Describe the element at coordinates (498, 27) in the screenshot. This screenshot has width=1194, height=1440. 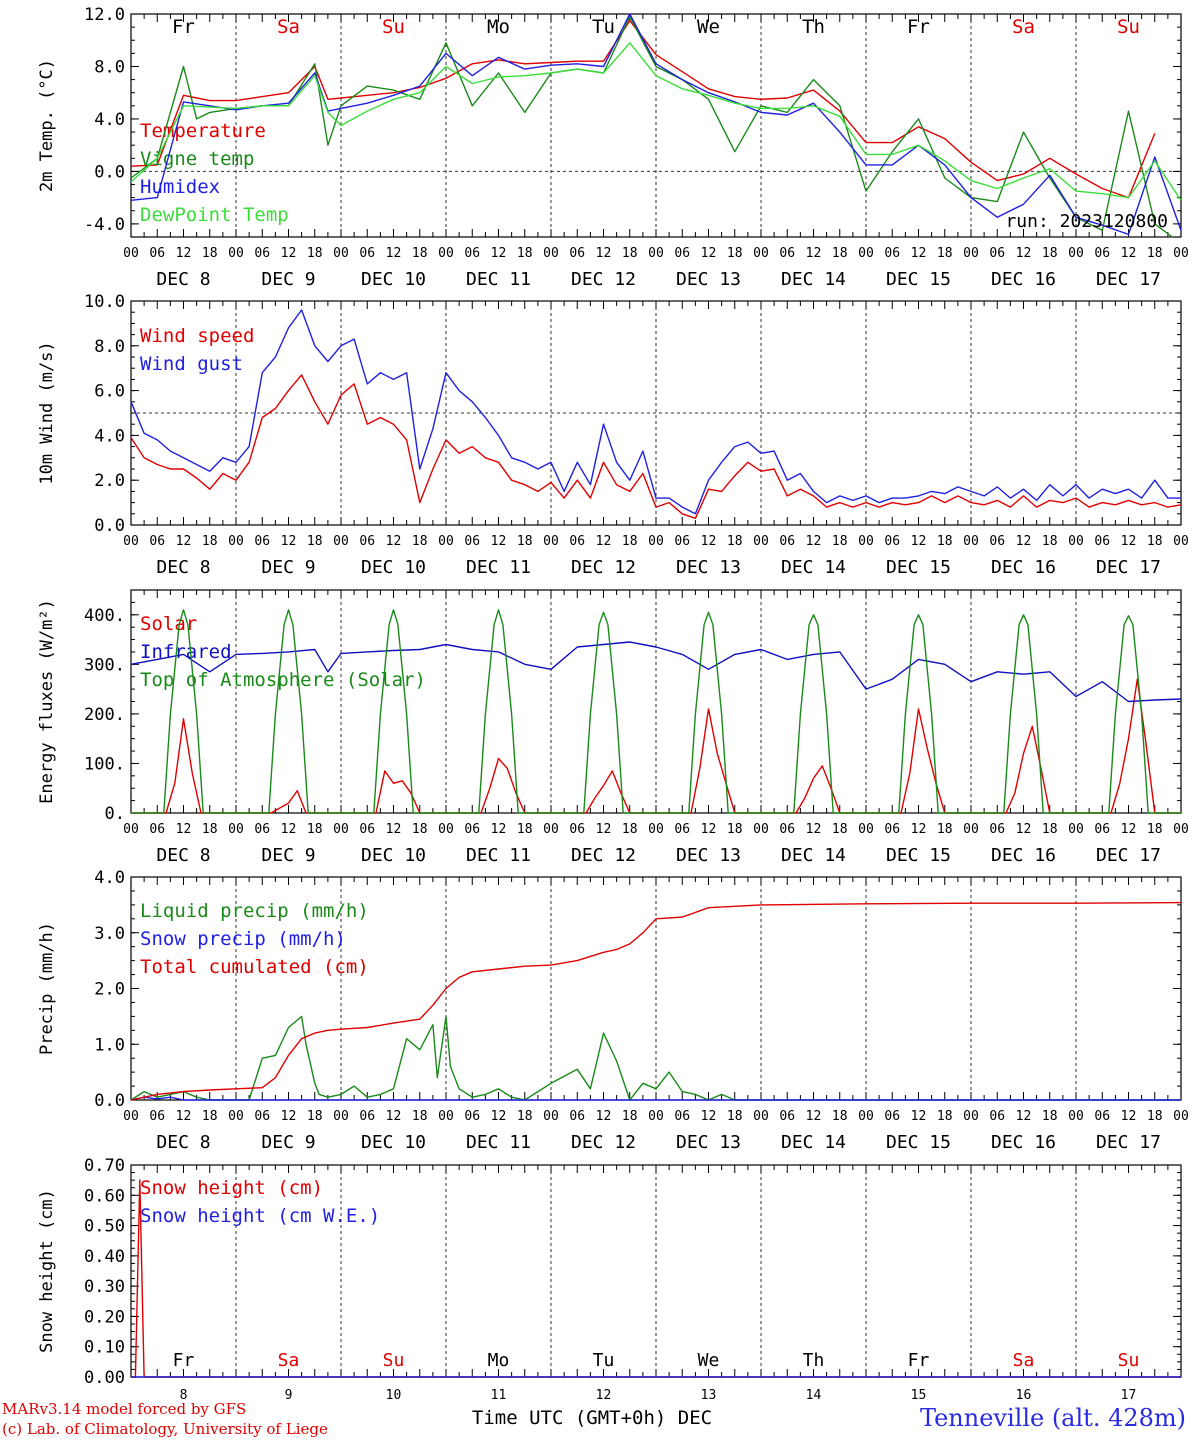
I see `weekday-label: Mo` at that location.